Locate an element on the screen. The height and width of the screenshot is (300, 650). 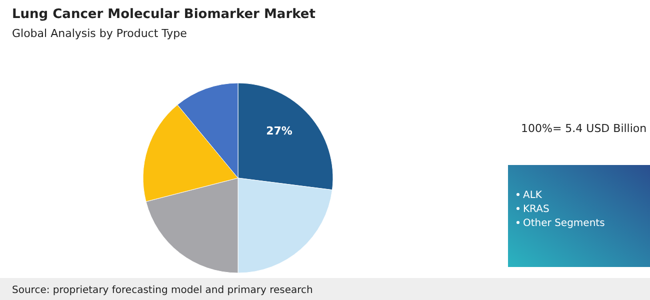
source-note: Source: proprietary forecasting model and primary research is located at coordinates (162, 290).